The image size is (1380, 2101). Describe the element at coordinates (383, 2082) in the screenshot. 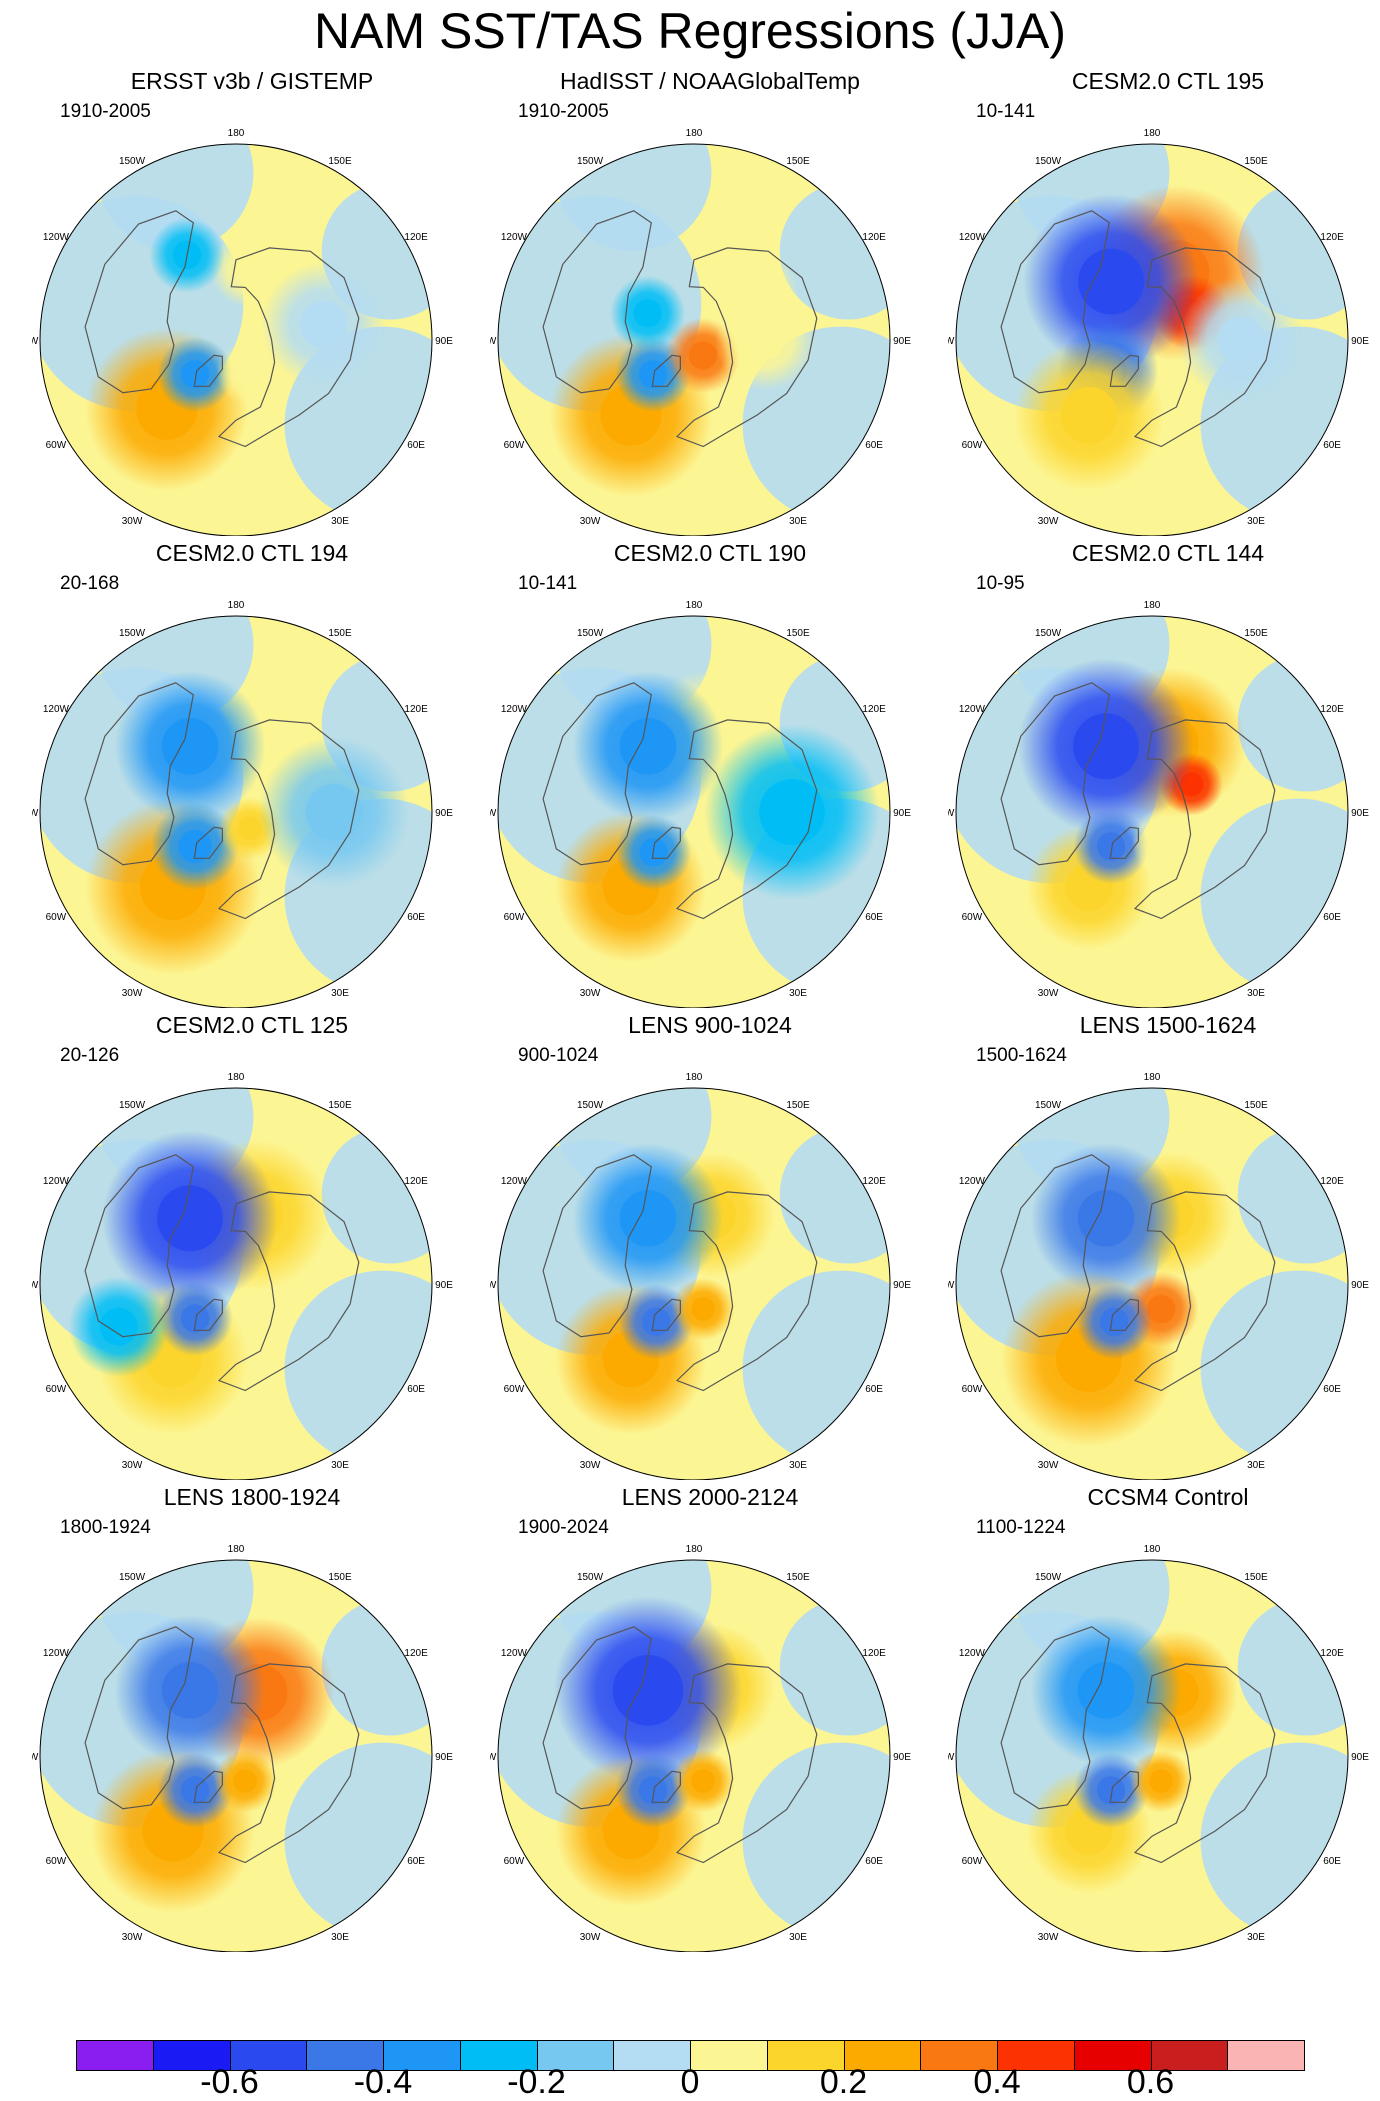

I see `colorbar-tick-label: -0.4` at that location.